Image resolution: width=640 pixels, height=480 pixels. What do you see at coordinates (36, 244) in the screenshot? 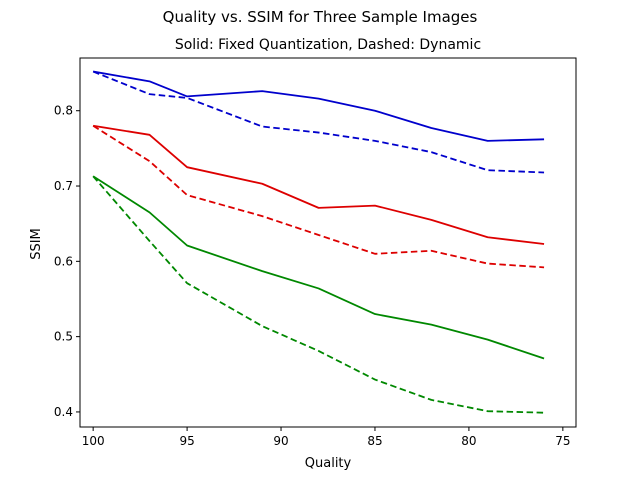
I see `y-axis-label: SSIM` at bounding box center [36, 244].